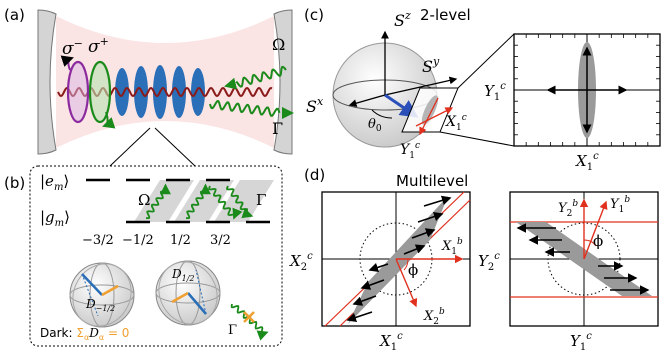  I want to click on dark-condition: Dark: ΣαDα = 0, so click(84, 334).